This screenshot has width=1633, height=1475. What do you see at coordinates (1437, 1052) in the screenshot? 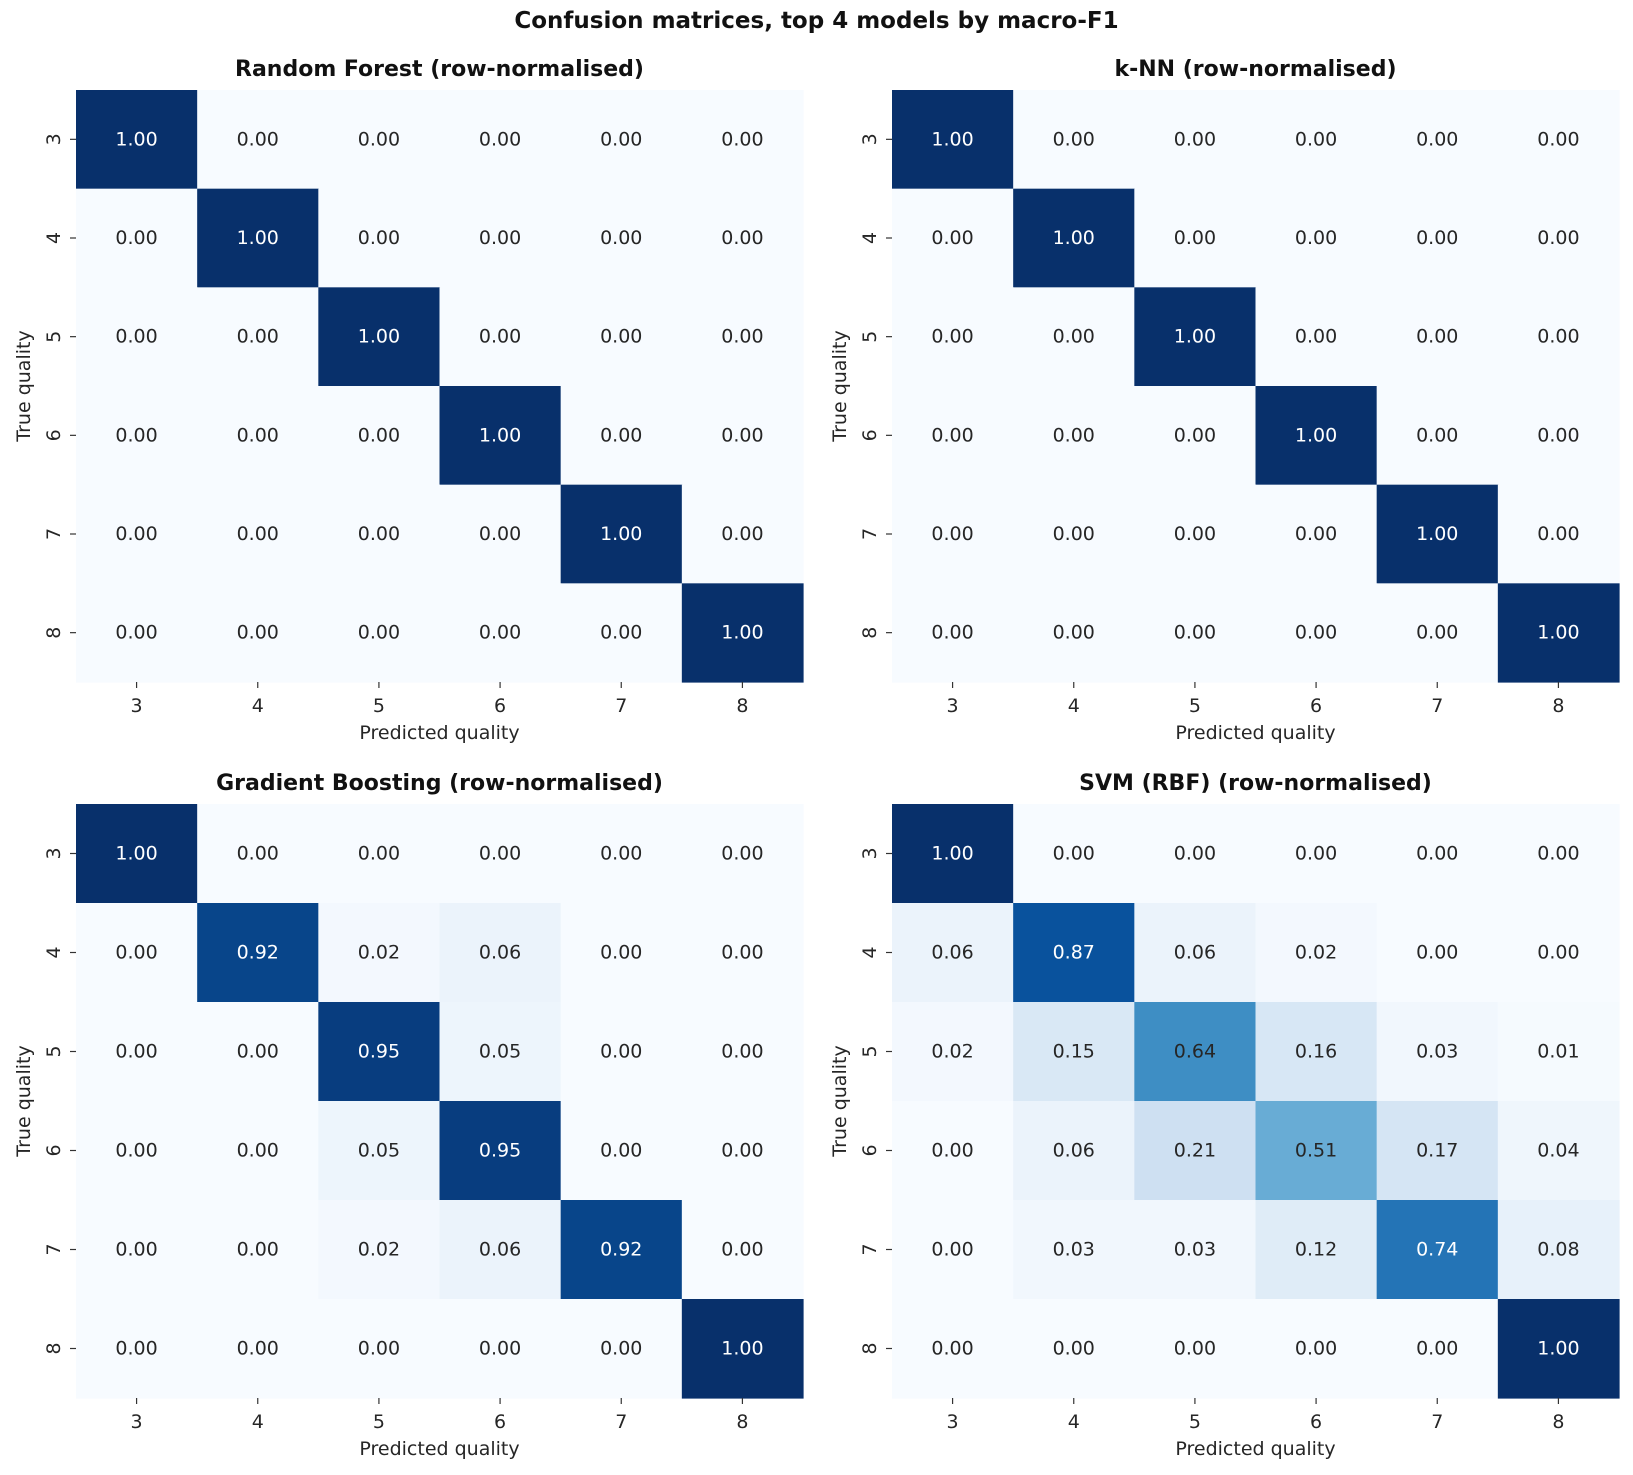
I see `cell-value-label: 0.03` at bounding box center [1437, 1052].